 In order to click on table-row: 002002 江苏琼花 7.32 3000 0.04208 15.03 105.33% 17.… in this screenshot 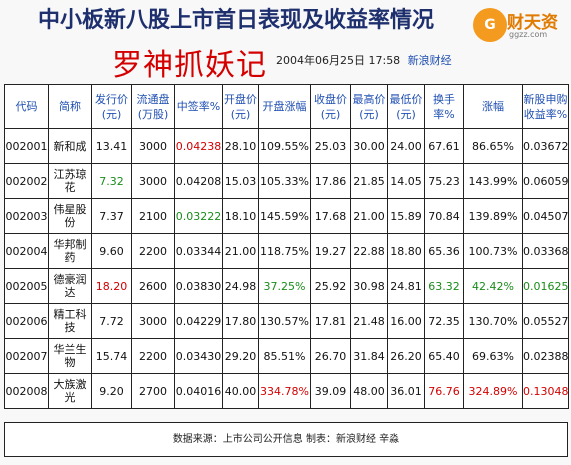, I will do `click(286, 181)`.